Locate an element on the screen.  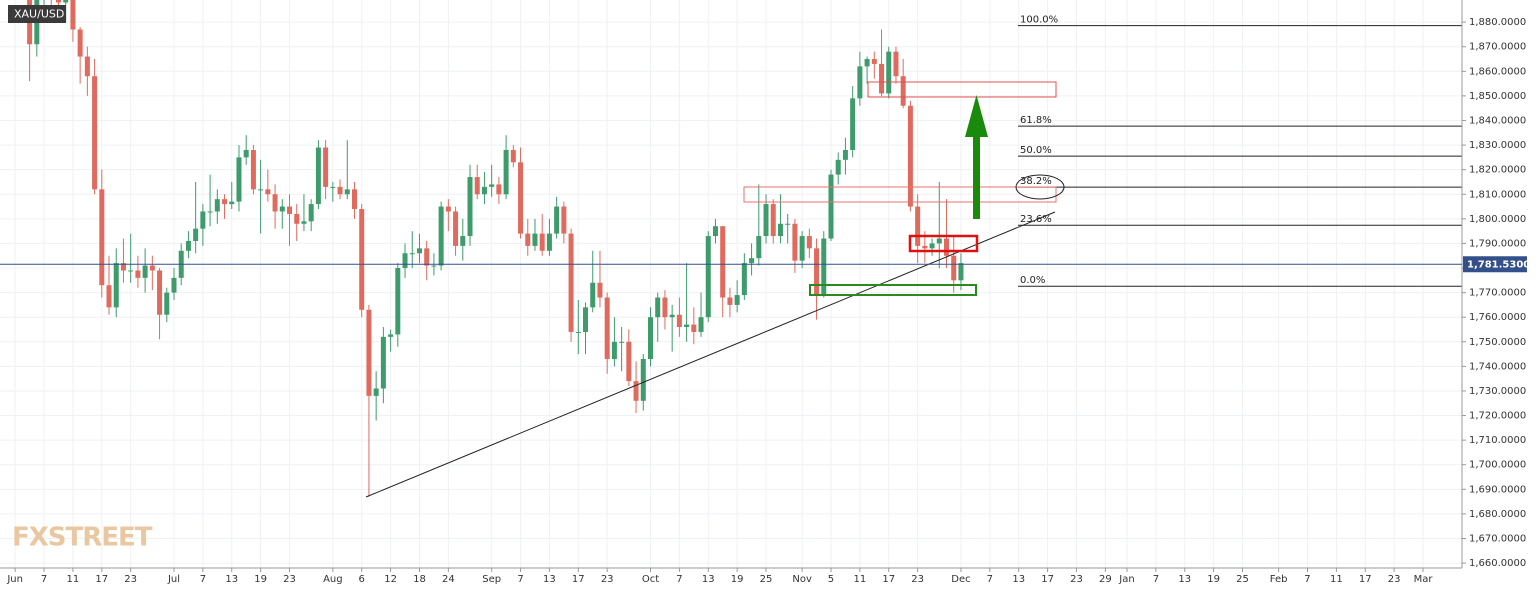
y-tick-label: 1,810.0000 is located at coordinates (1497, 194).